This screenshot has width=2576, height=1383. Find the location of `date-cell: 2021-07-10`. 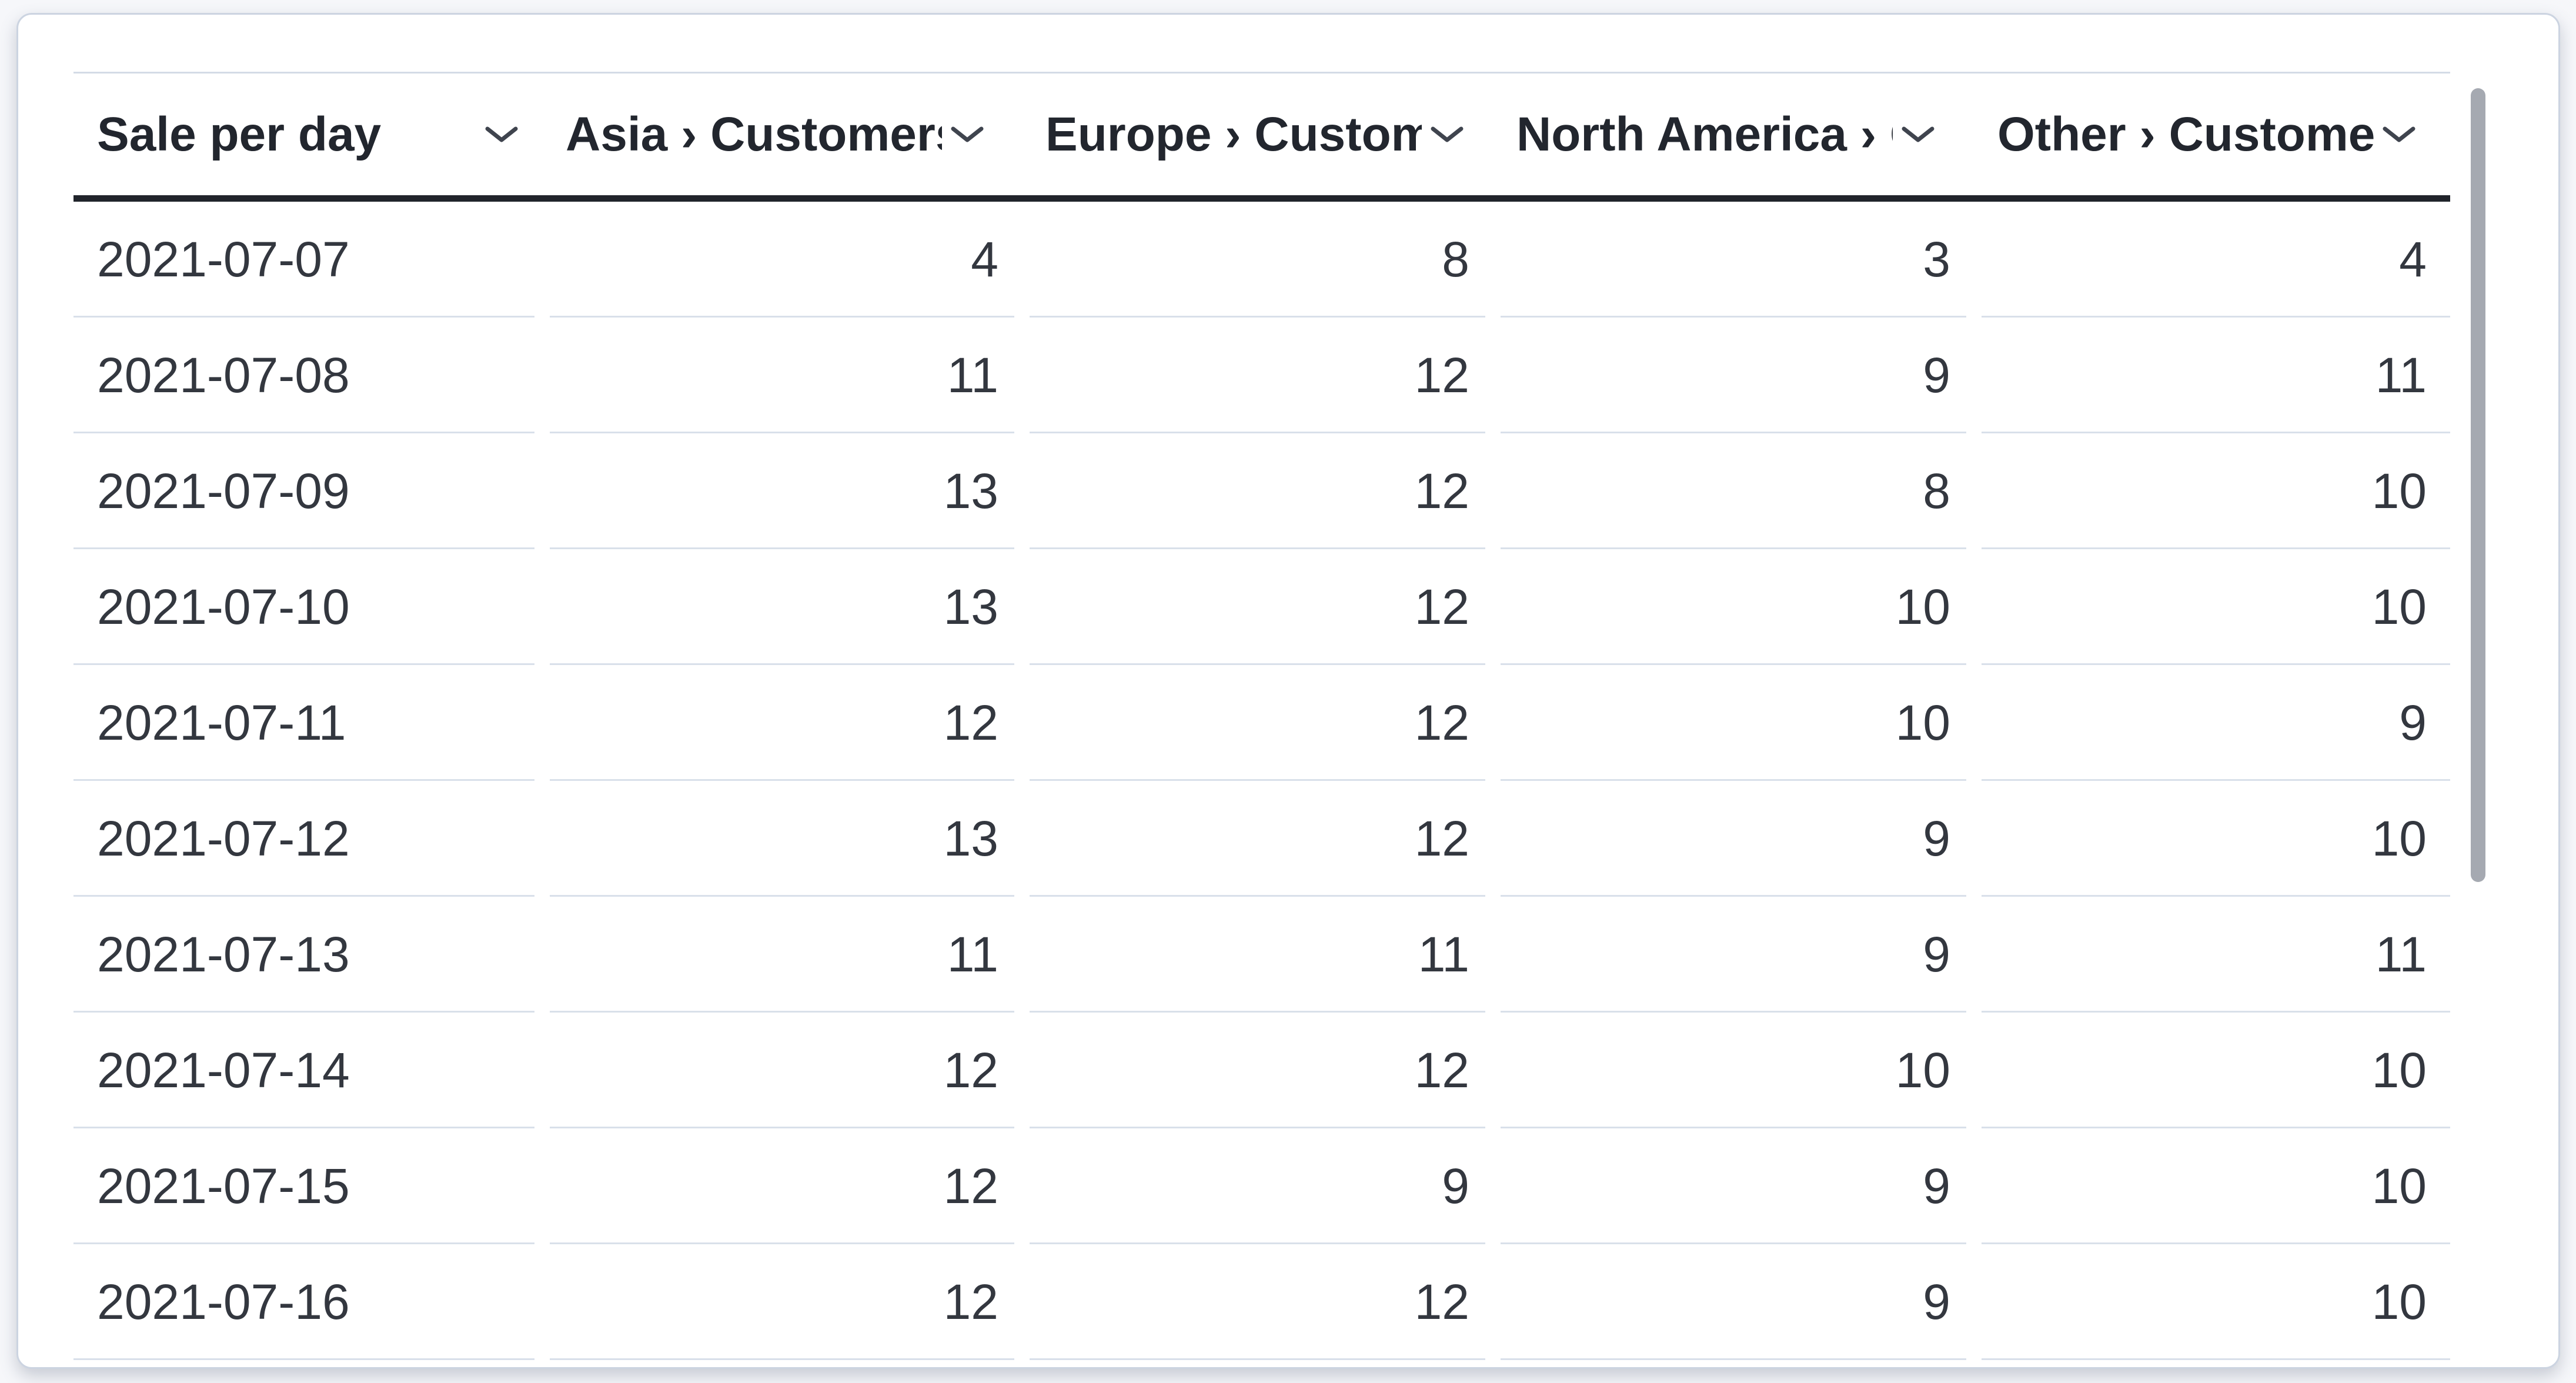

date-cell: 2021-07-10 is located at coordinates (307, 607).